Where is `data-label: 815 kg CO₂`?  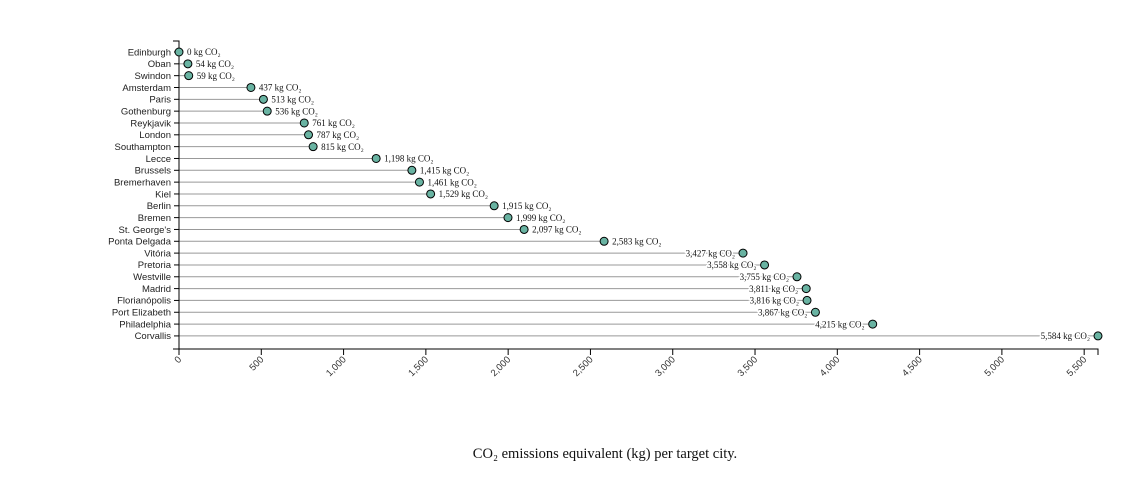 data-label: 815 kg CO₂ is located at coordinates (342, 147).